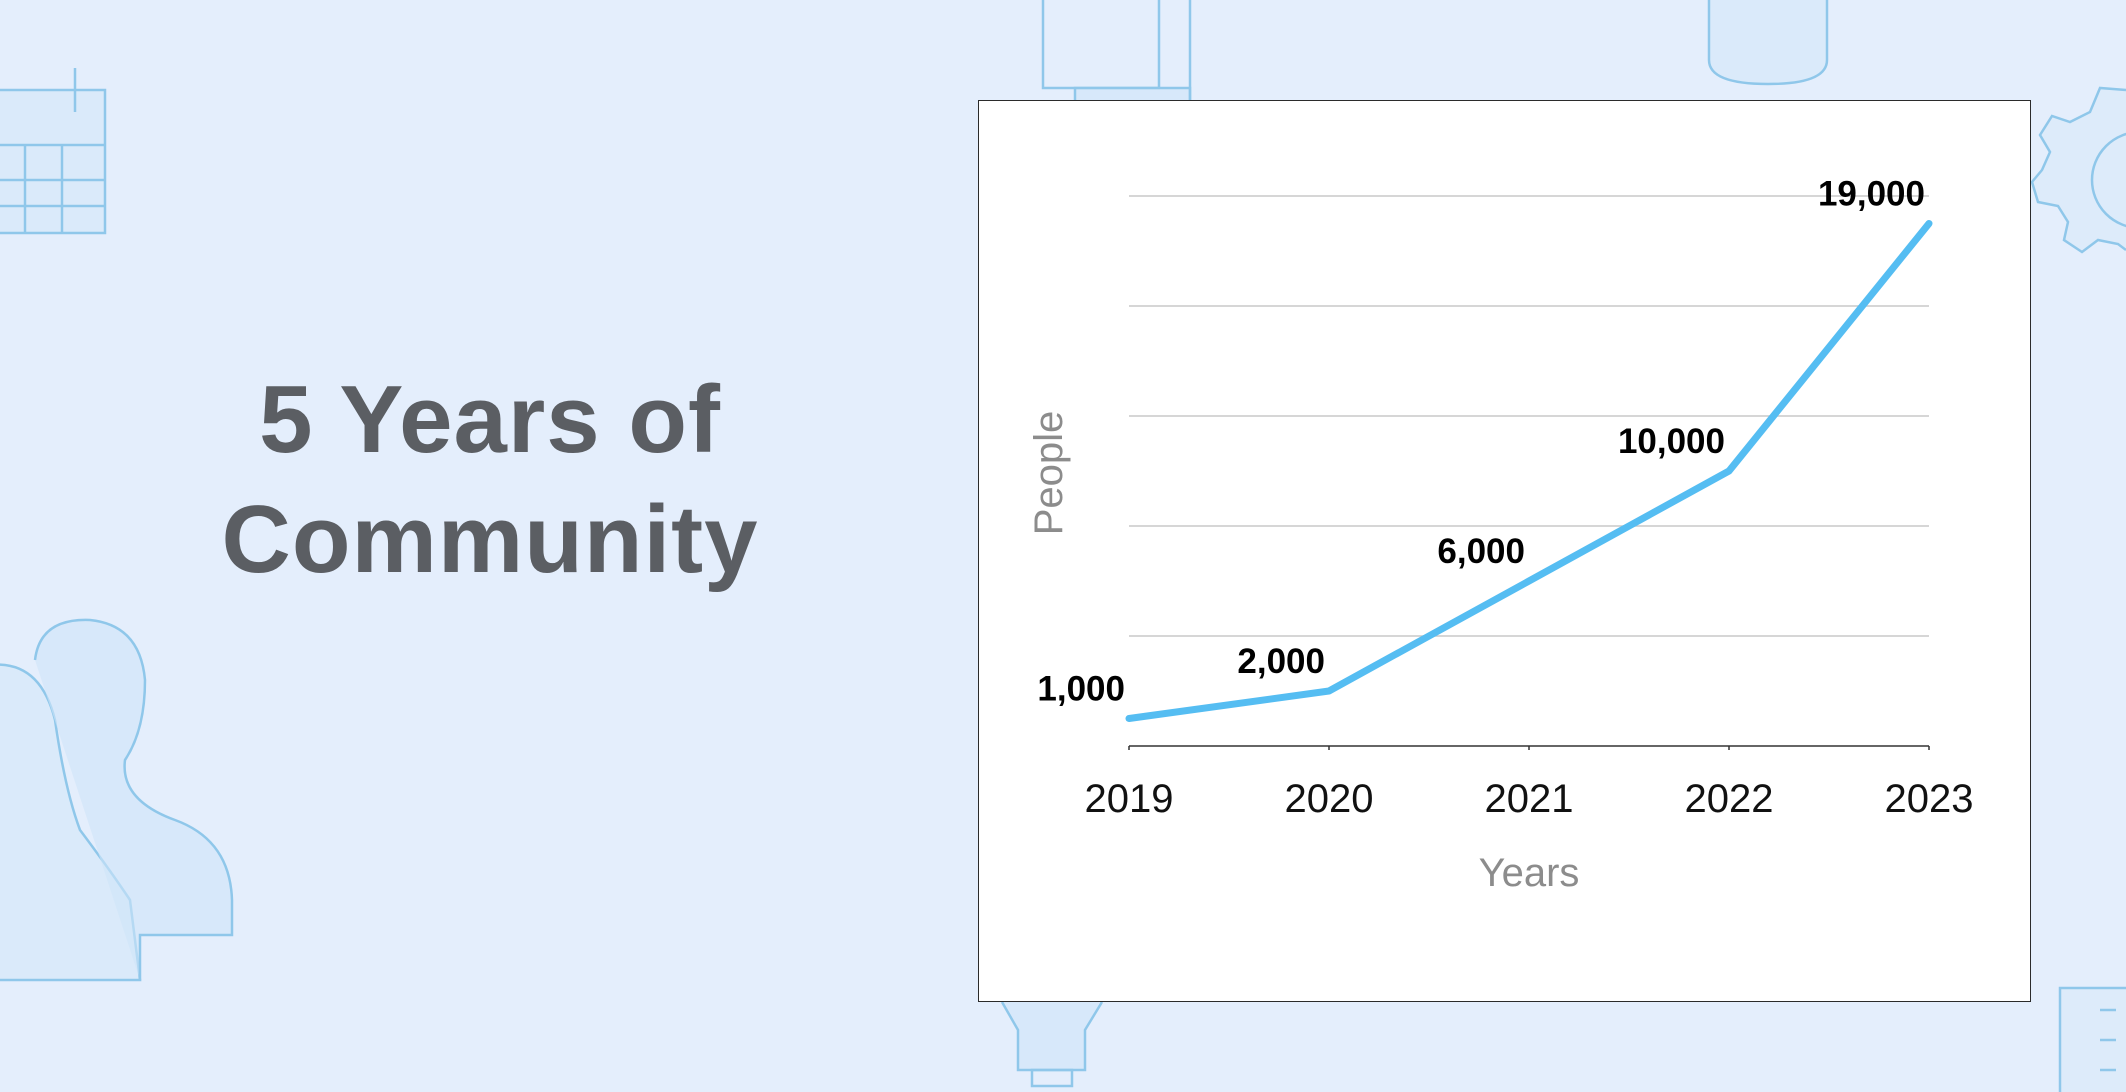 Image resolution: width=2126 pixels, height=1092 pixels. Describe the element at coordinates (1052, 1044) in the screenshot. I see `lightbulb-icon` at that location.